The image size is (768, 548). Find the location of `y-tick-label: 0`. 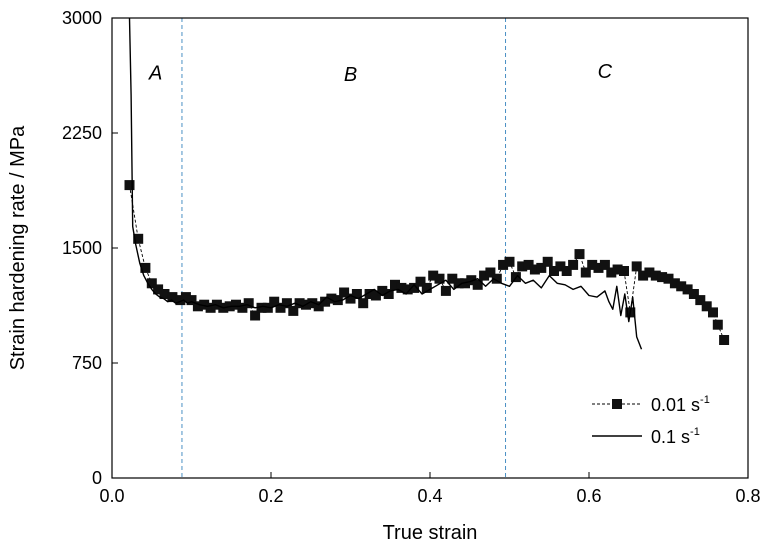

y-tick-label: 0 is located at coordinates (97, 478).